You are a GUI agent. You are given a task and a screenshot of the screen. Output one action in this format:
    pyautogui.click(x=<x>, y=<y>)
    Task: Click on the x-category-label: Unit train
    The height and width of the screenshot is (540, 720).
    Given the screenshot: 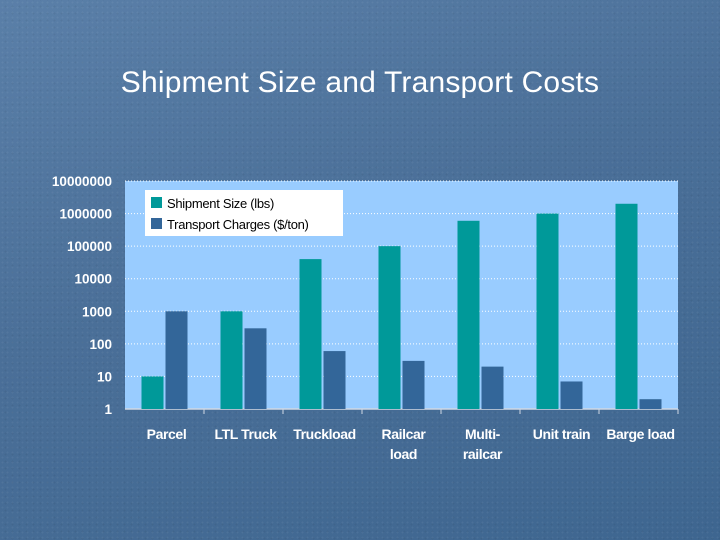 What is the action you would take?
    pyautogui.click(x=561, y=434)
    